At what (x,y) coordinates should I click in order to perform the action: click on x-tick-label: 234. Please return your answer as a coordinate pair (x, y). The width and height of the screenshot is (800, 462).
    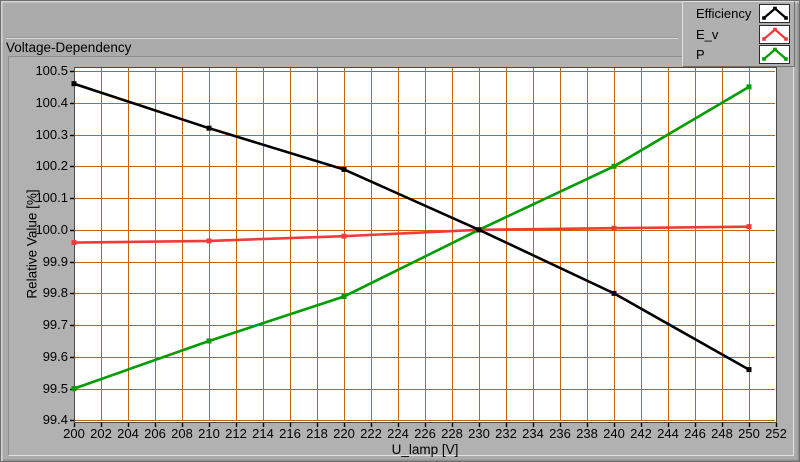
    Looking at the image, I should click on (533, 433).